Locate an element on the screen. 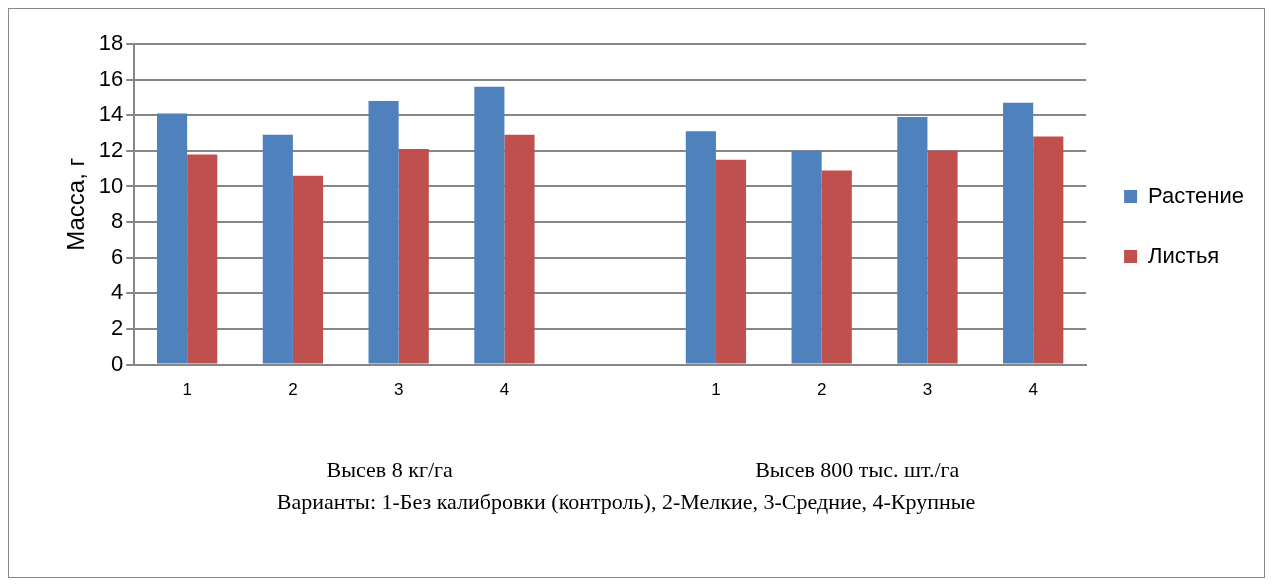 The image size is (1273, 586). y-tick-label: 6 is located at coordinates (117, 256).